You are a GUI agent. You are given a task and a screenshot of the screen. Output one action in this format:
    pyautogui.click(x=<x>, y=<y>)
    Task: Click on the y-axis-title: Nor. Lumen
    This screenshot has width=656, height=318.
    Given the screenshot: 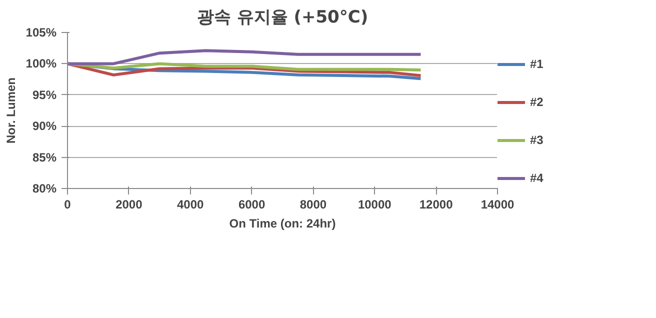 What is the action you would take?
    pyautogui.click(x=11, y=110)
    